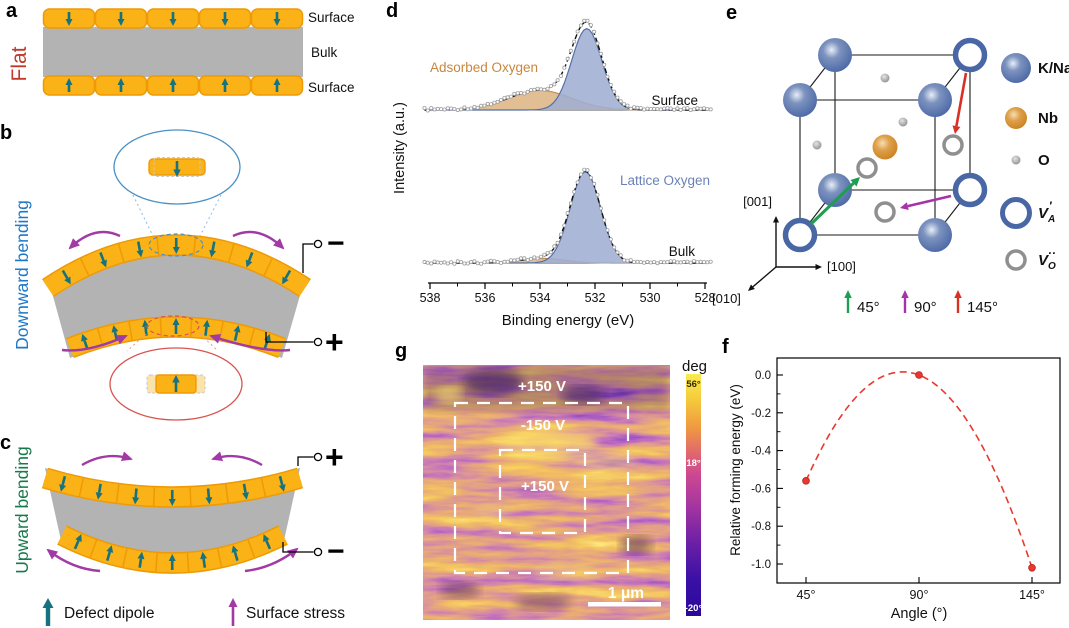 This screenshot has width=1069, height=628. I want to click on a-site-vacancy-legend-icon, so click(1016, 213).